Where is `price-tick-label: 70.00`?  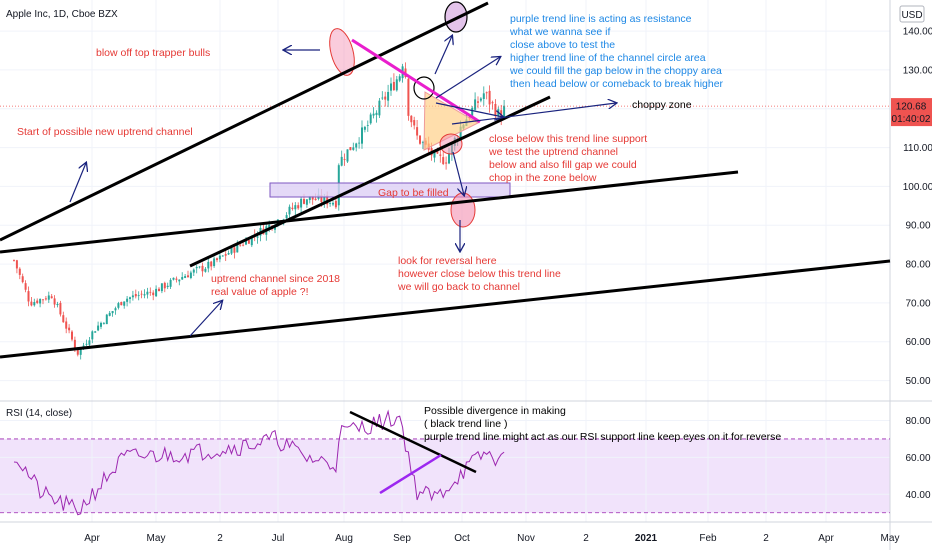 price-tick-label: 70.00 is located at coordinates (917, 303).